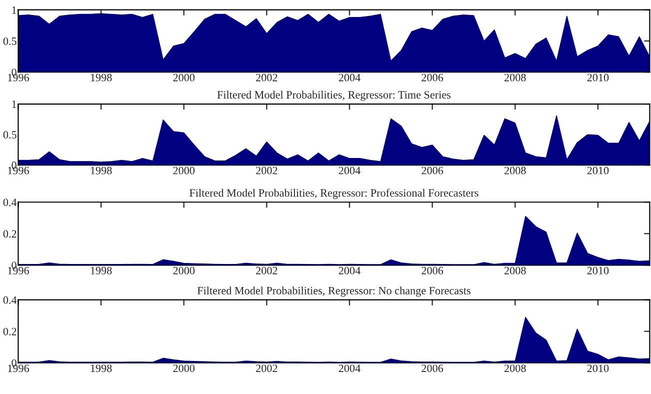 The image size is (651, 394). I want to click on chart-title: Filtered Model Probabilities, Regressor: Time Series, so click(334, 95).